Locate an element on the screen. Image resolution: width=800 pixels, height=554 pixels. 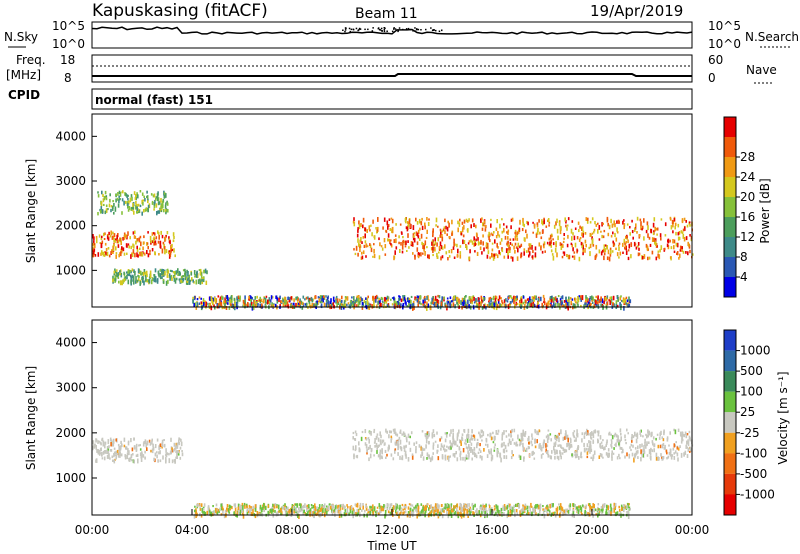
noise-tick-low-right: 10^0 is located at coordinates (724, 44).